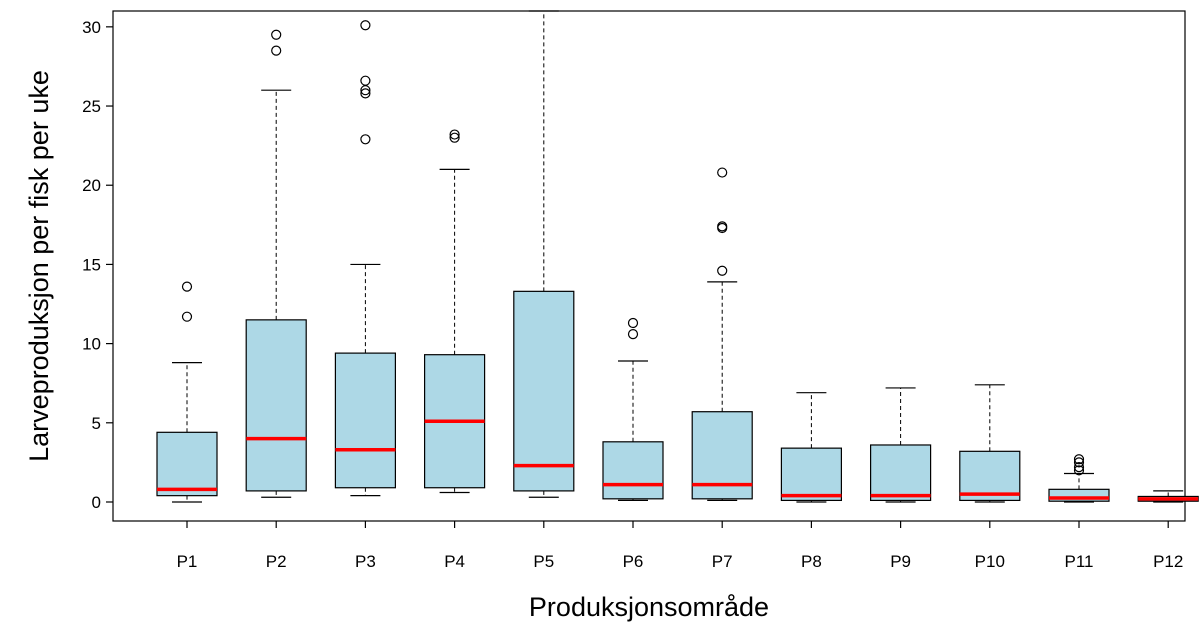 Image resolution: width=1203 pixels, height=623 pixels. Describe the element at coordinates (187, 392) in the screenshot. I see `box-p1` at that location.